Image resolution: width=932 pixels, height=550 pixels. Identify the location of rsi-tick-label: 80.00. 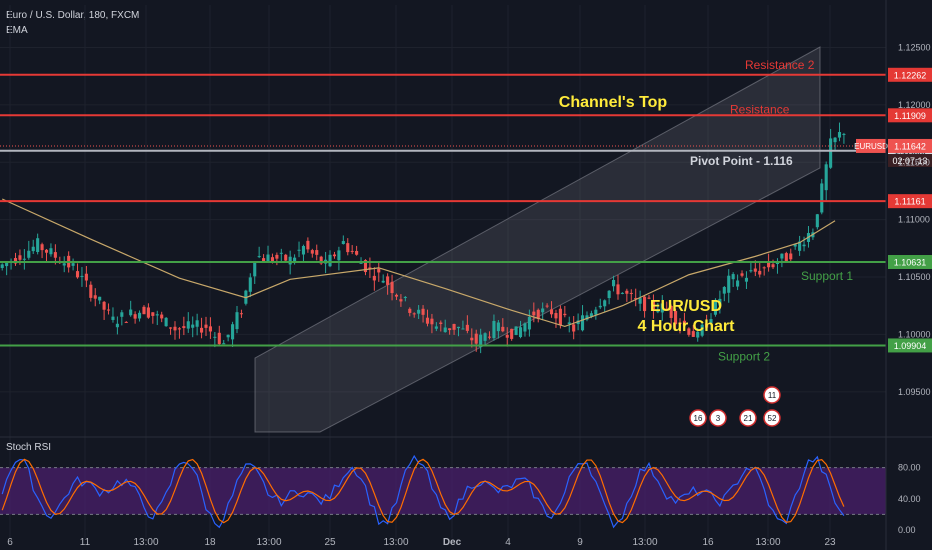
(909, 468).